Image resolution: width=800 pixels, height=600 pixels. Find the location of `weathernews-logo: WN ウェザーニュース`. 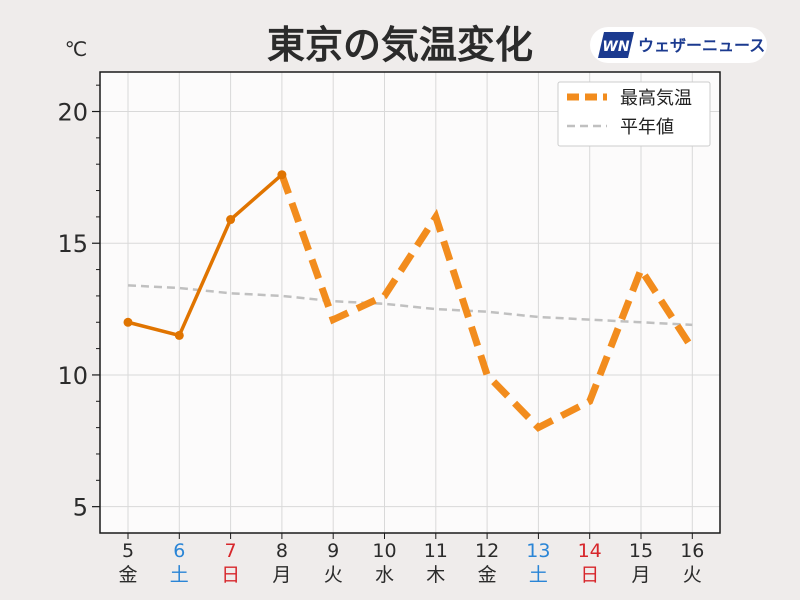

weathernews-logo: WN ウェザーニュース is located at coordinates (678, 45).